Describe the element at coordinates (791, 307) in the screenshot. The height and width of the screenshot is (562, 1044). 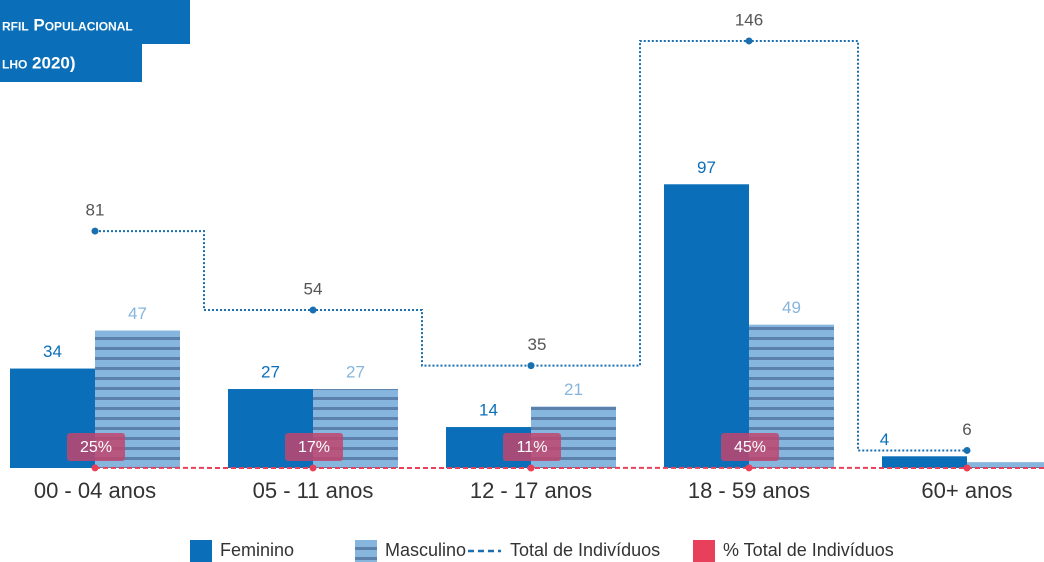
I see `bar-value-label: 49` at that location.